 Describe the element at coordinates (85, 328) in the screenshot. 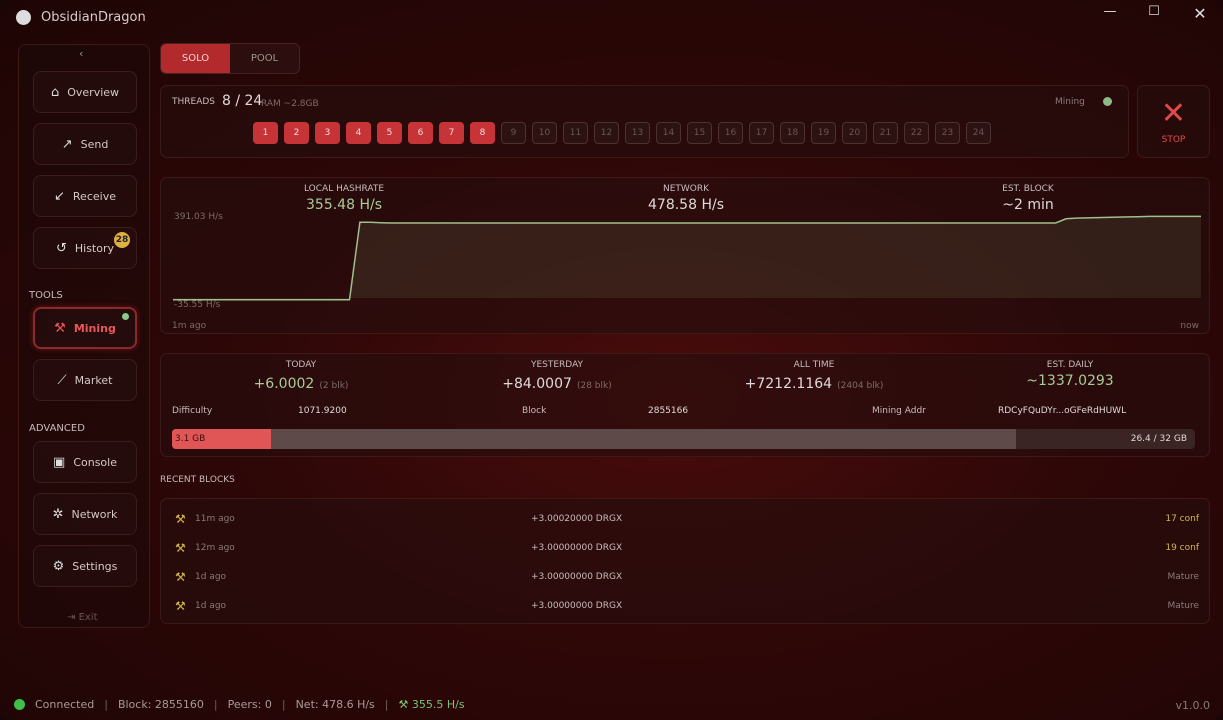

I see `sidebar-item-mining: ⚒ Mining` at that location.